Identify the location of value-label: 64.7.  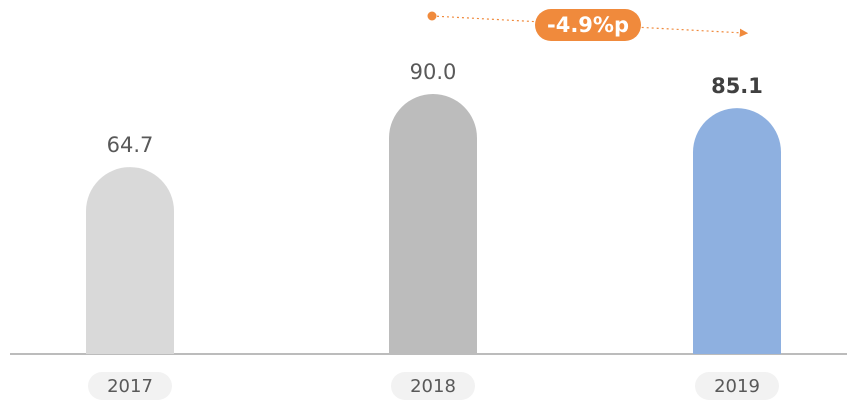
(130, 145).